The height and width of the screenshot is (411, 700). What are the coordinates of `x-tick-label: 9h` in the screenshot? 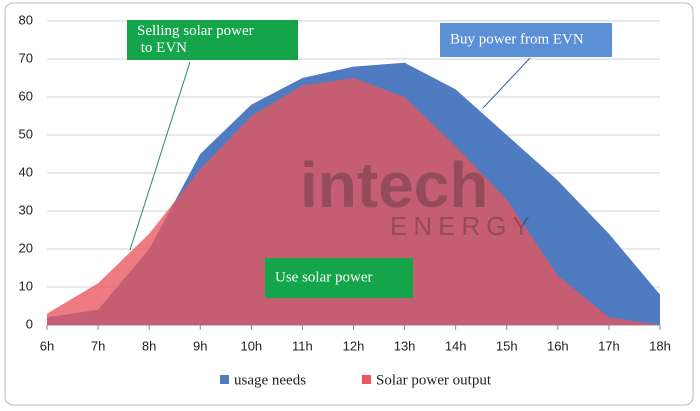 It's located at (200, 345).